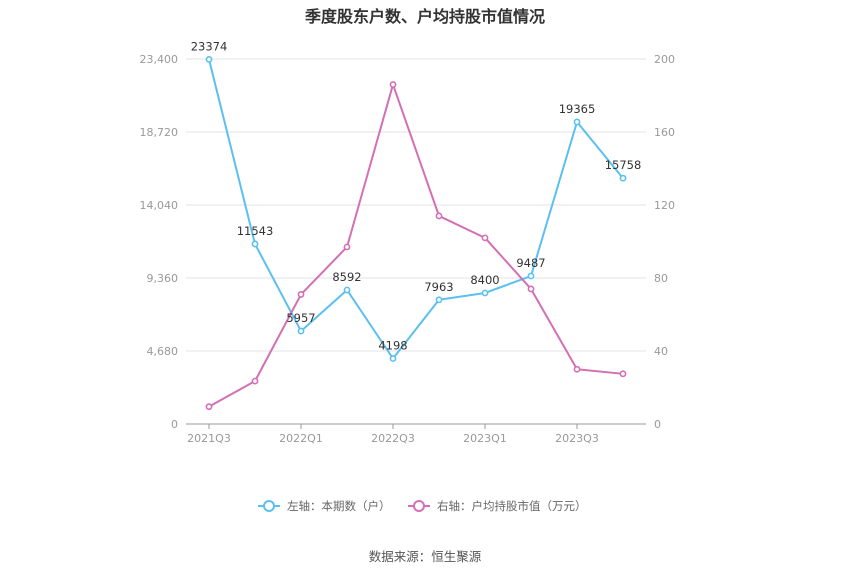  Describe the element at coordinates (209, 438) in the screenshot. I see `x-axis-tick-label: 2021Q3` at that location.